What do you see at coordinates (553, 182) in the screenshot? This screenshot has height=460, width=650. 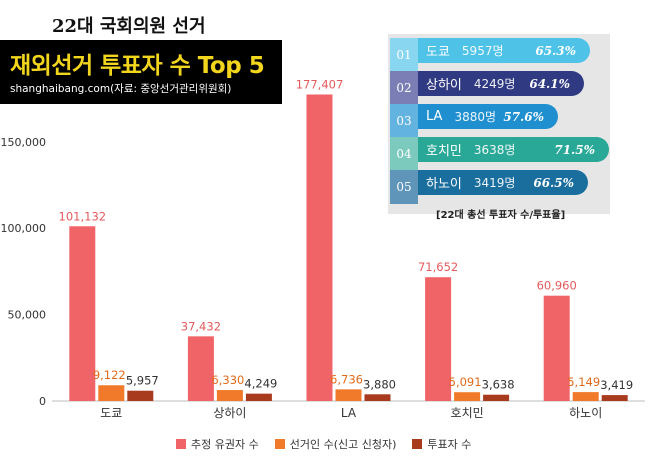 I see `rank-turnout: 66.5%` at bounding box center [553, 182].